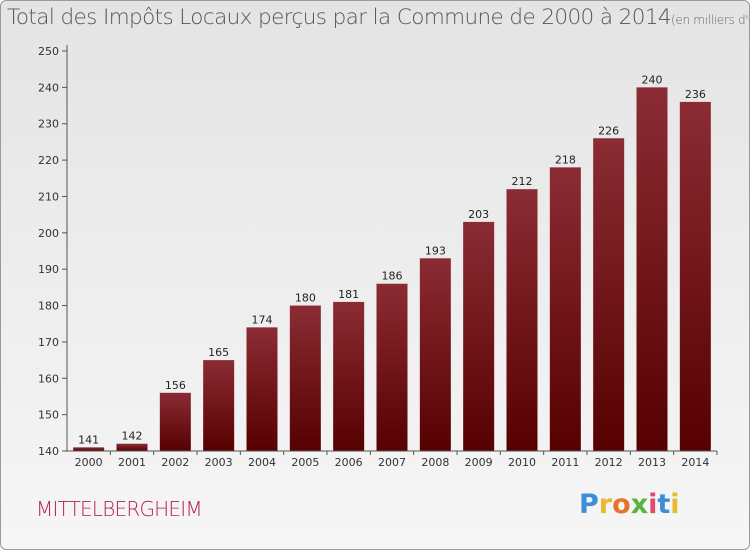 Image resolution: width=750 pixels, height=550 pixels. What do you see at coordinates (639, 504) in the screenshot?
I see `brand-logo-letter: x` at bounding box center [639, 504].